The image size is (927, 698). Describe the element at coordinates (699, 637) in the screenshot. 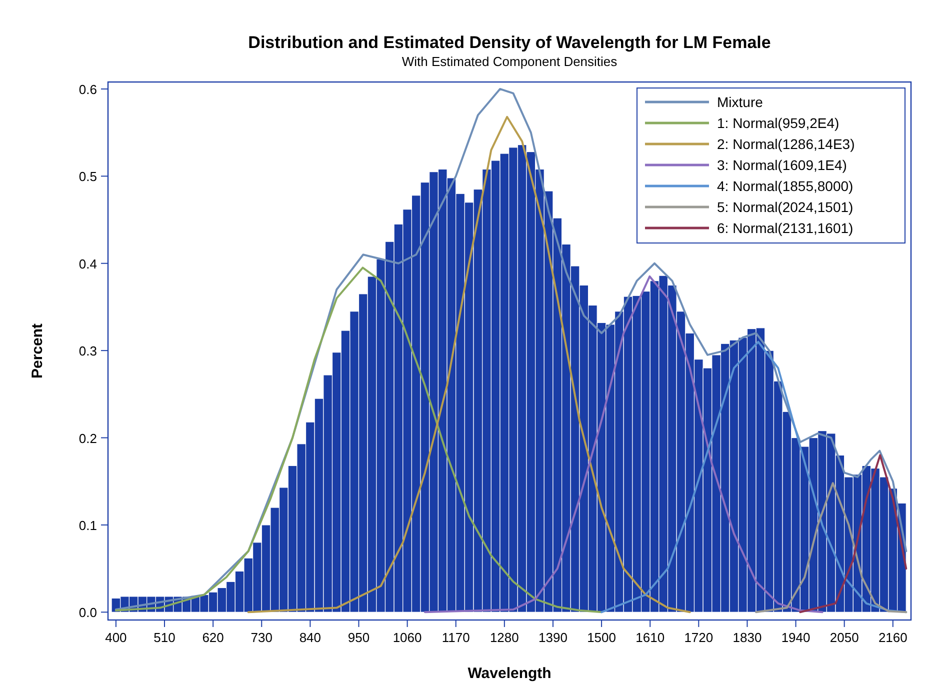

I see `x-tick-label: 1720` at that location.